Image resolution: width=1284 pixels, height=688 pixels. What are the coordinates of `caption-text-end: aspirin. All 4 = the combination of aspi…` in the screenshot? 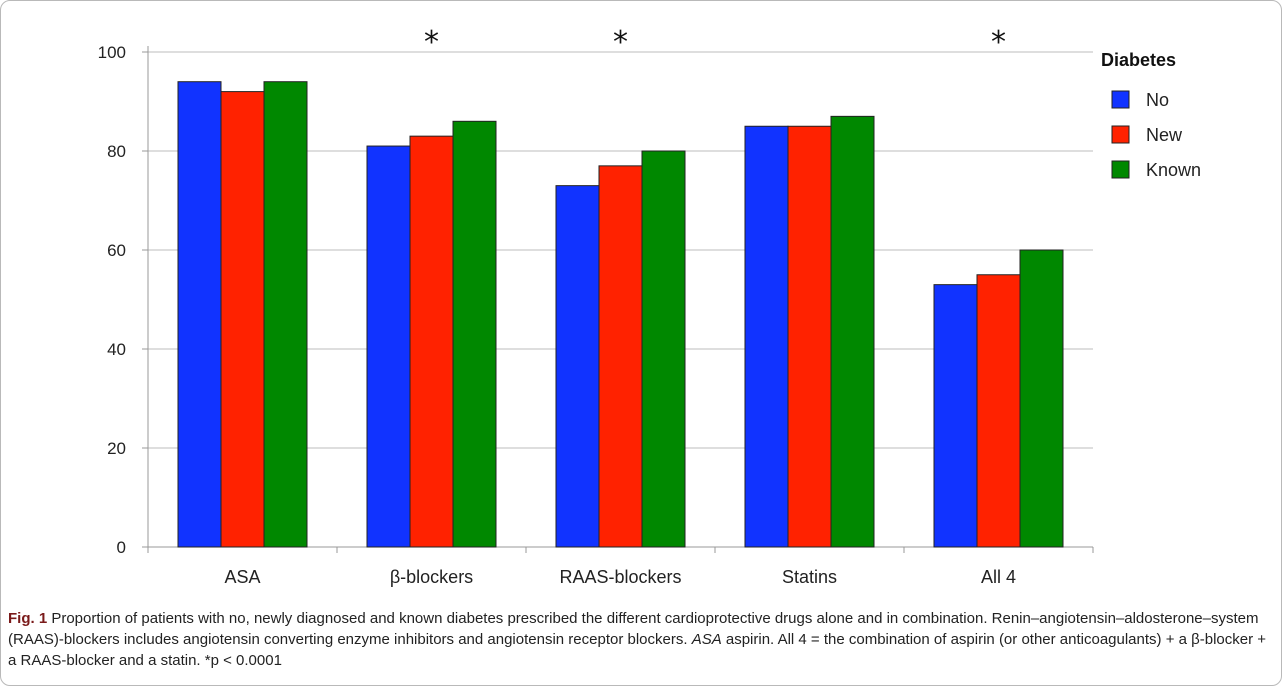 It's located at (637, 650).